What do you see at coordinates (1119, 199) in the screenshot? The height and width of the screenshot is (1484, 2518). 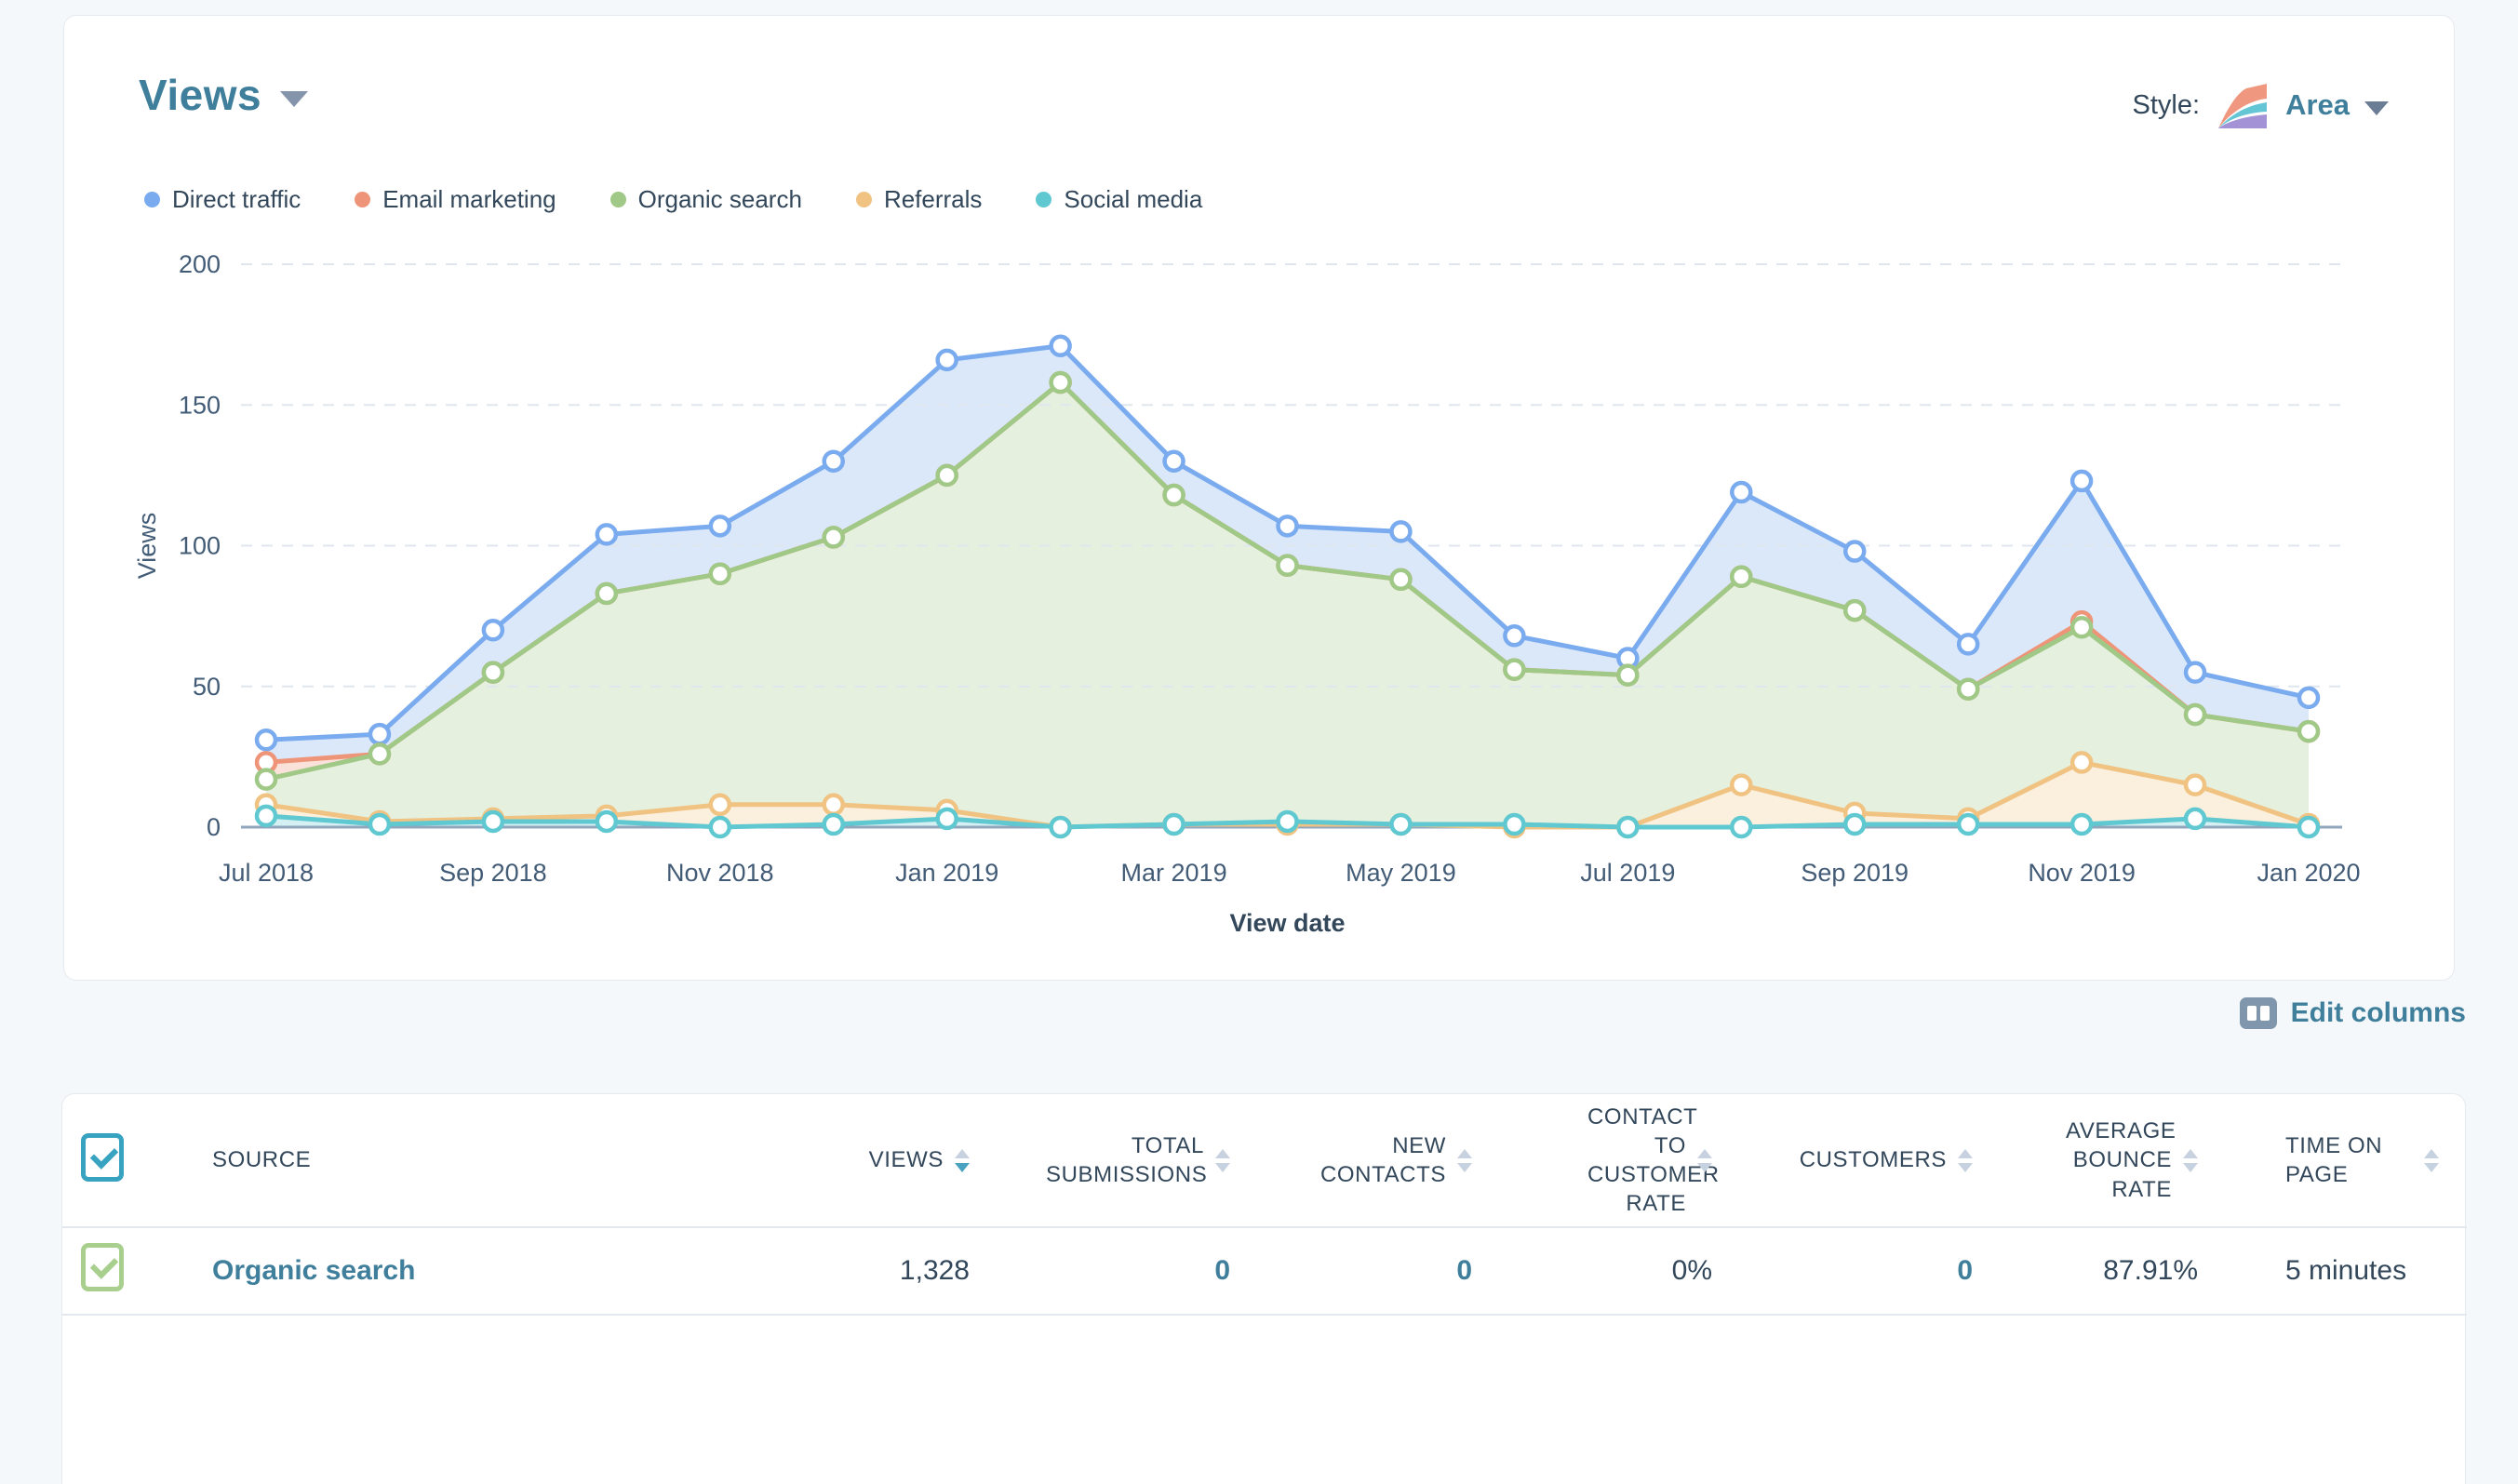 I see `legend-item-social-media: Social media` at bounding box center [1119, 199].